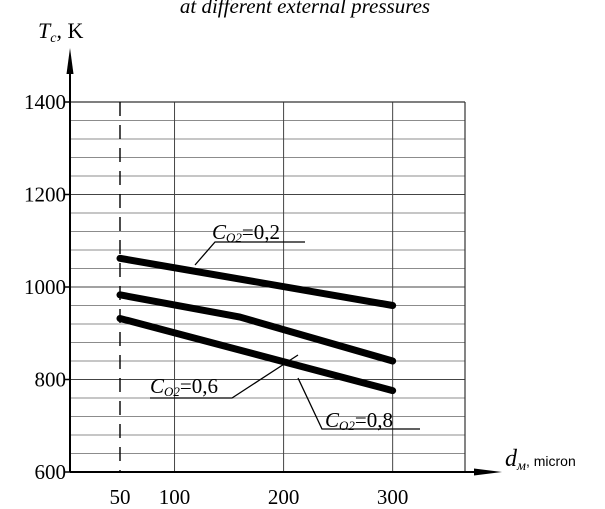 The image size is (605, 509). I want to click on x-axis-label-unit: , micron, so click(551, 461).